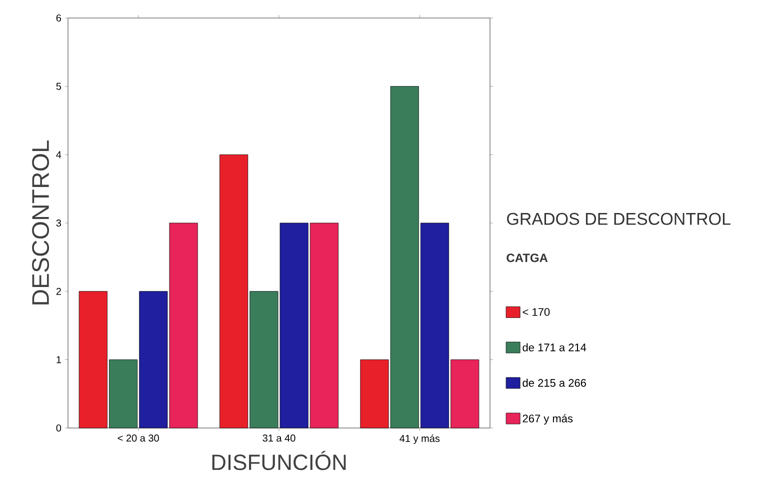 This screenshot has width=775, height=496. Describe the element at coordinates (59, 223) in the screenshot. I see `y-tick-label: 3` at that location.